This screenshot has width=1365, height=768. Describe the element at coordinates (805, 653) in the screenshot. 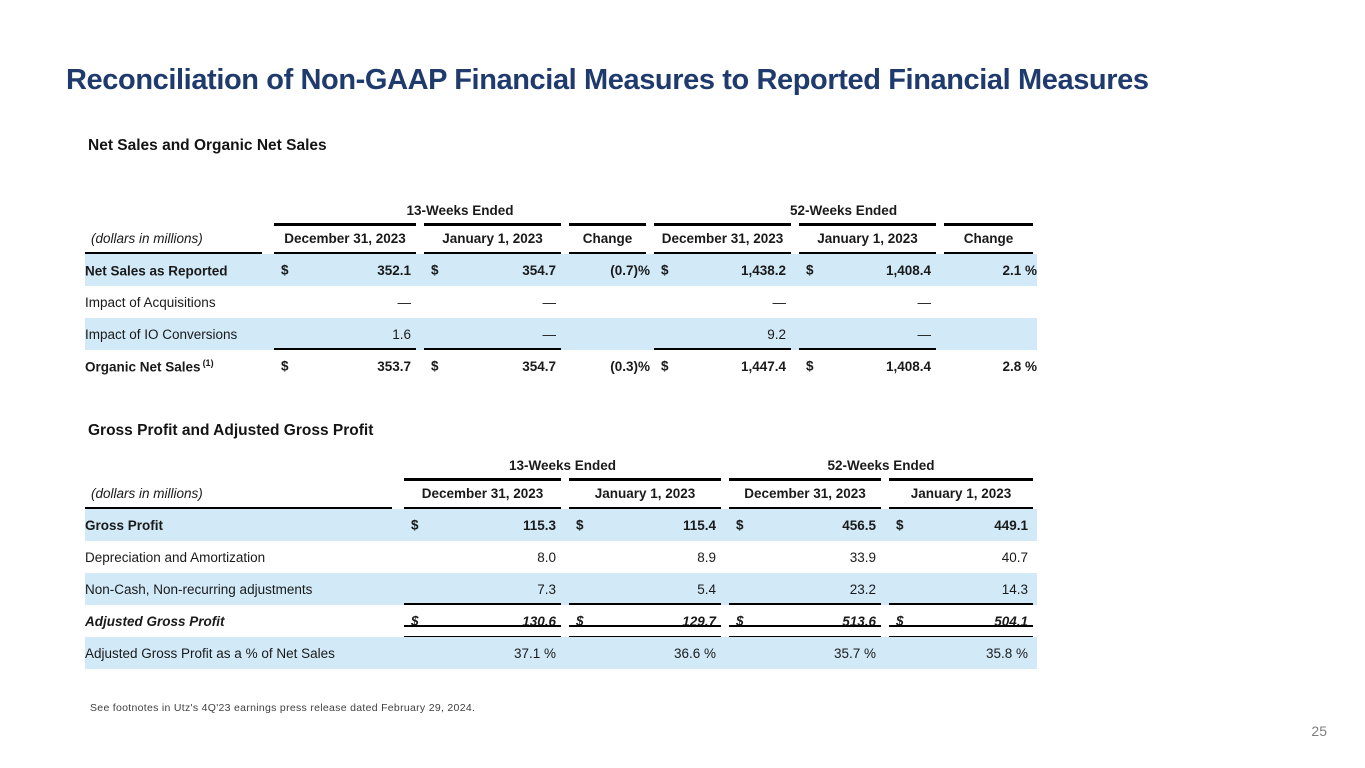

I see `percent-cell: 35.7 %` at that location.